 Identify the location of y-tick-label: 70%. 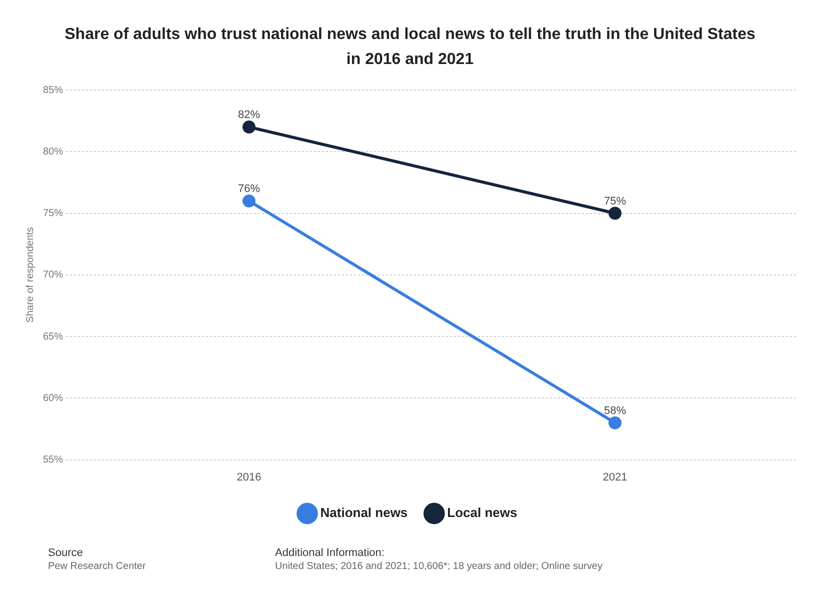
(53, 275).